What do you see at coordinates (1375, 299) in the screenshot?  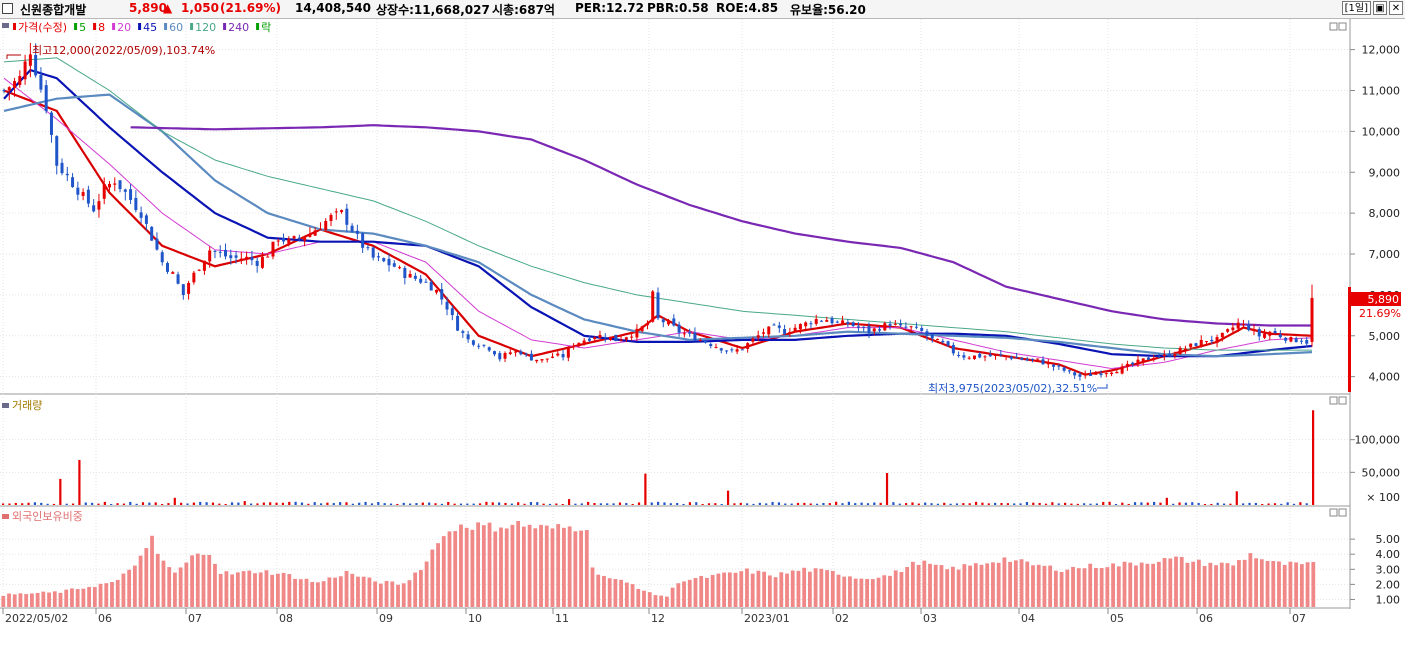 I see `current-price-tag` at bounding box center [1375, 299].